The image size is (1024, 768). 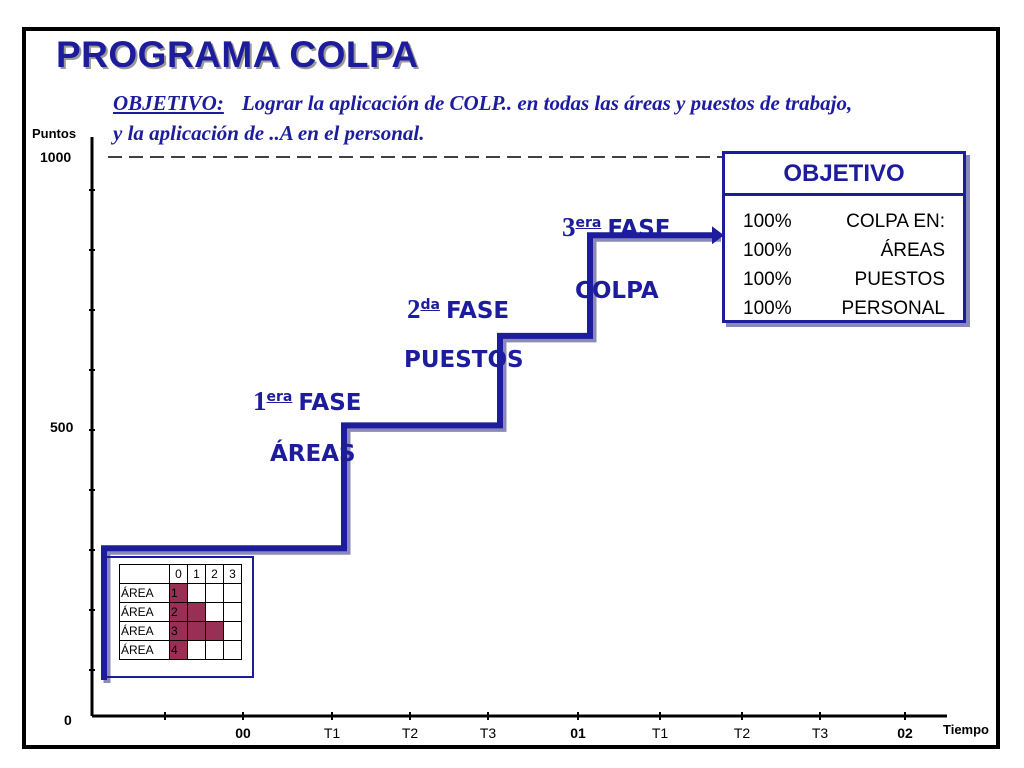 What do you see at coordinates (68, 720) in the screenshot?
I see `y-tick-label: 0` at bounding box center [68, 720].